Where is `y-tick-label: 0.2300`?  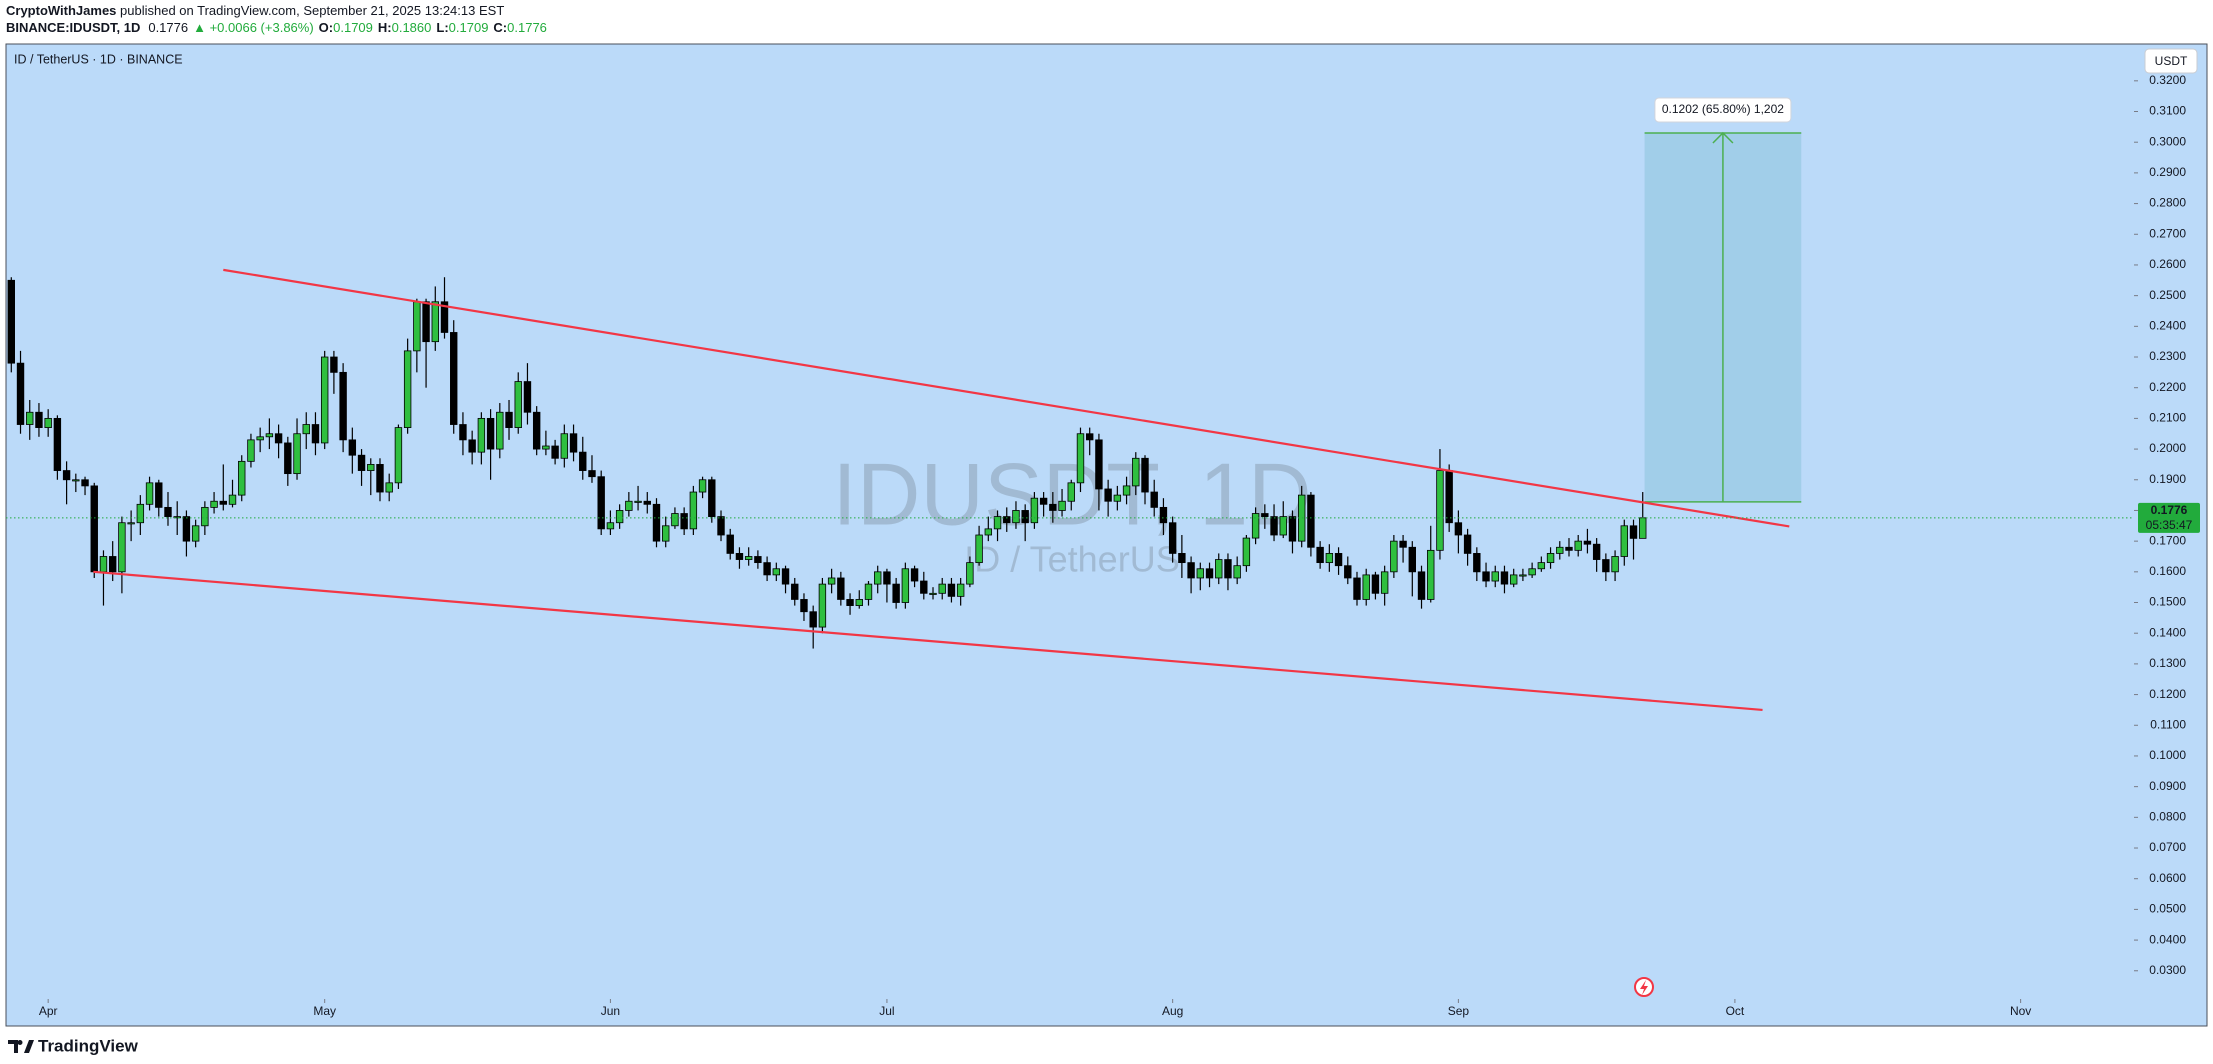 y-tick-label: 0.2300 is located at coordinates (2167, 356).